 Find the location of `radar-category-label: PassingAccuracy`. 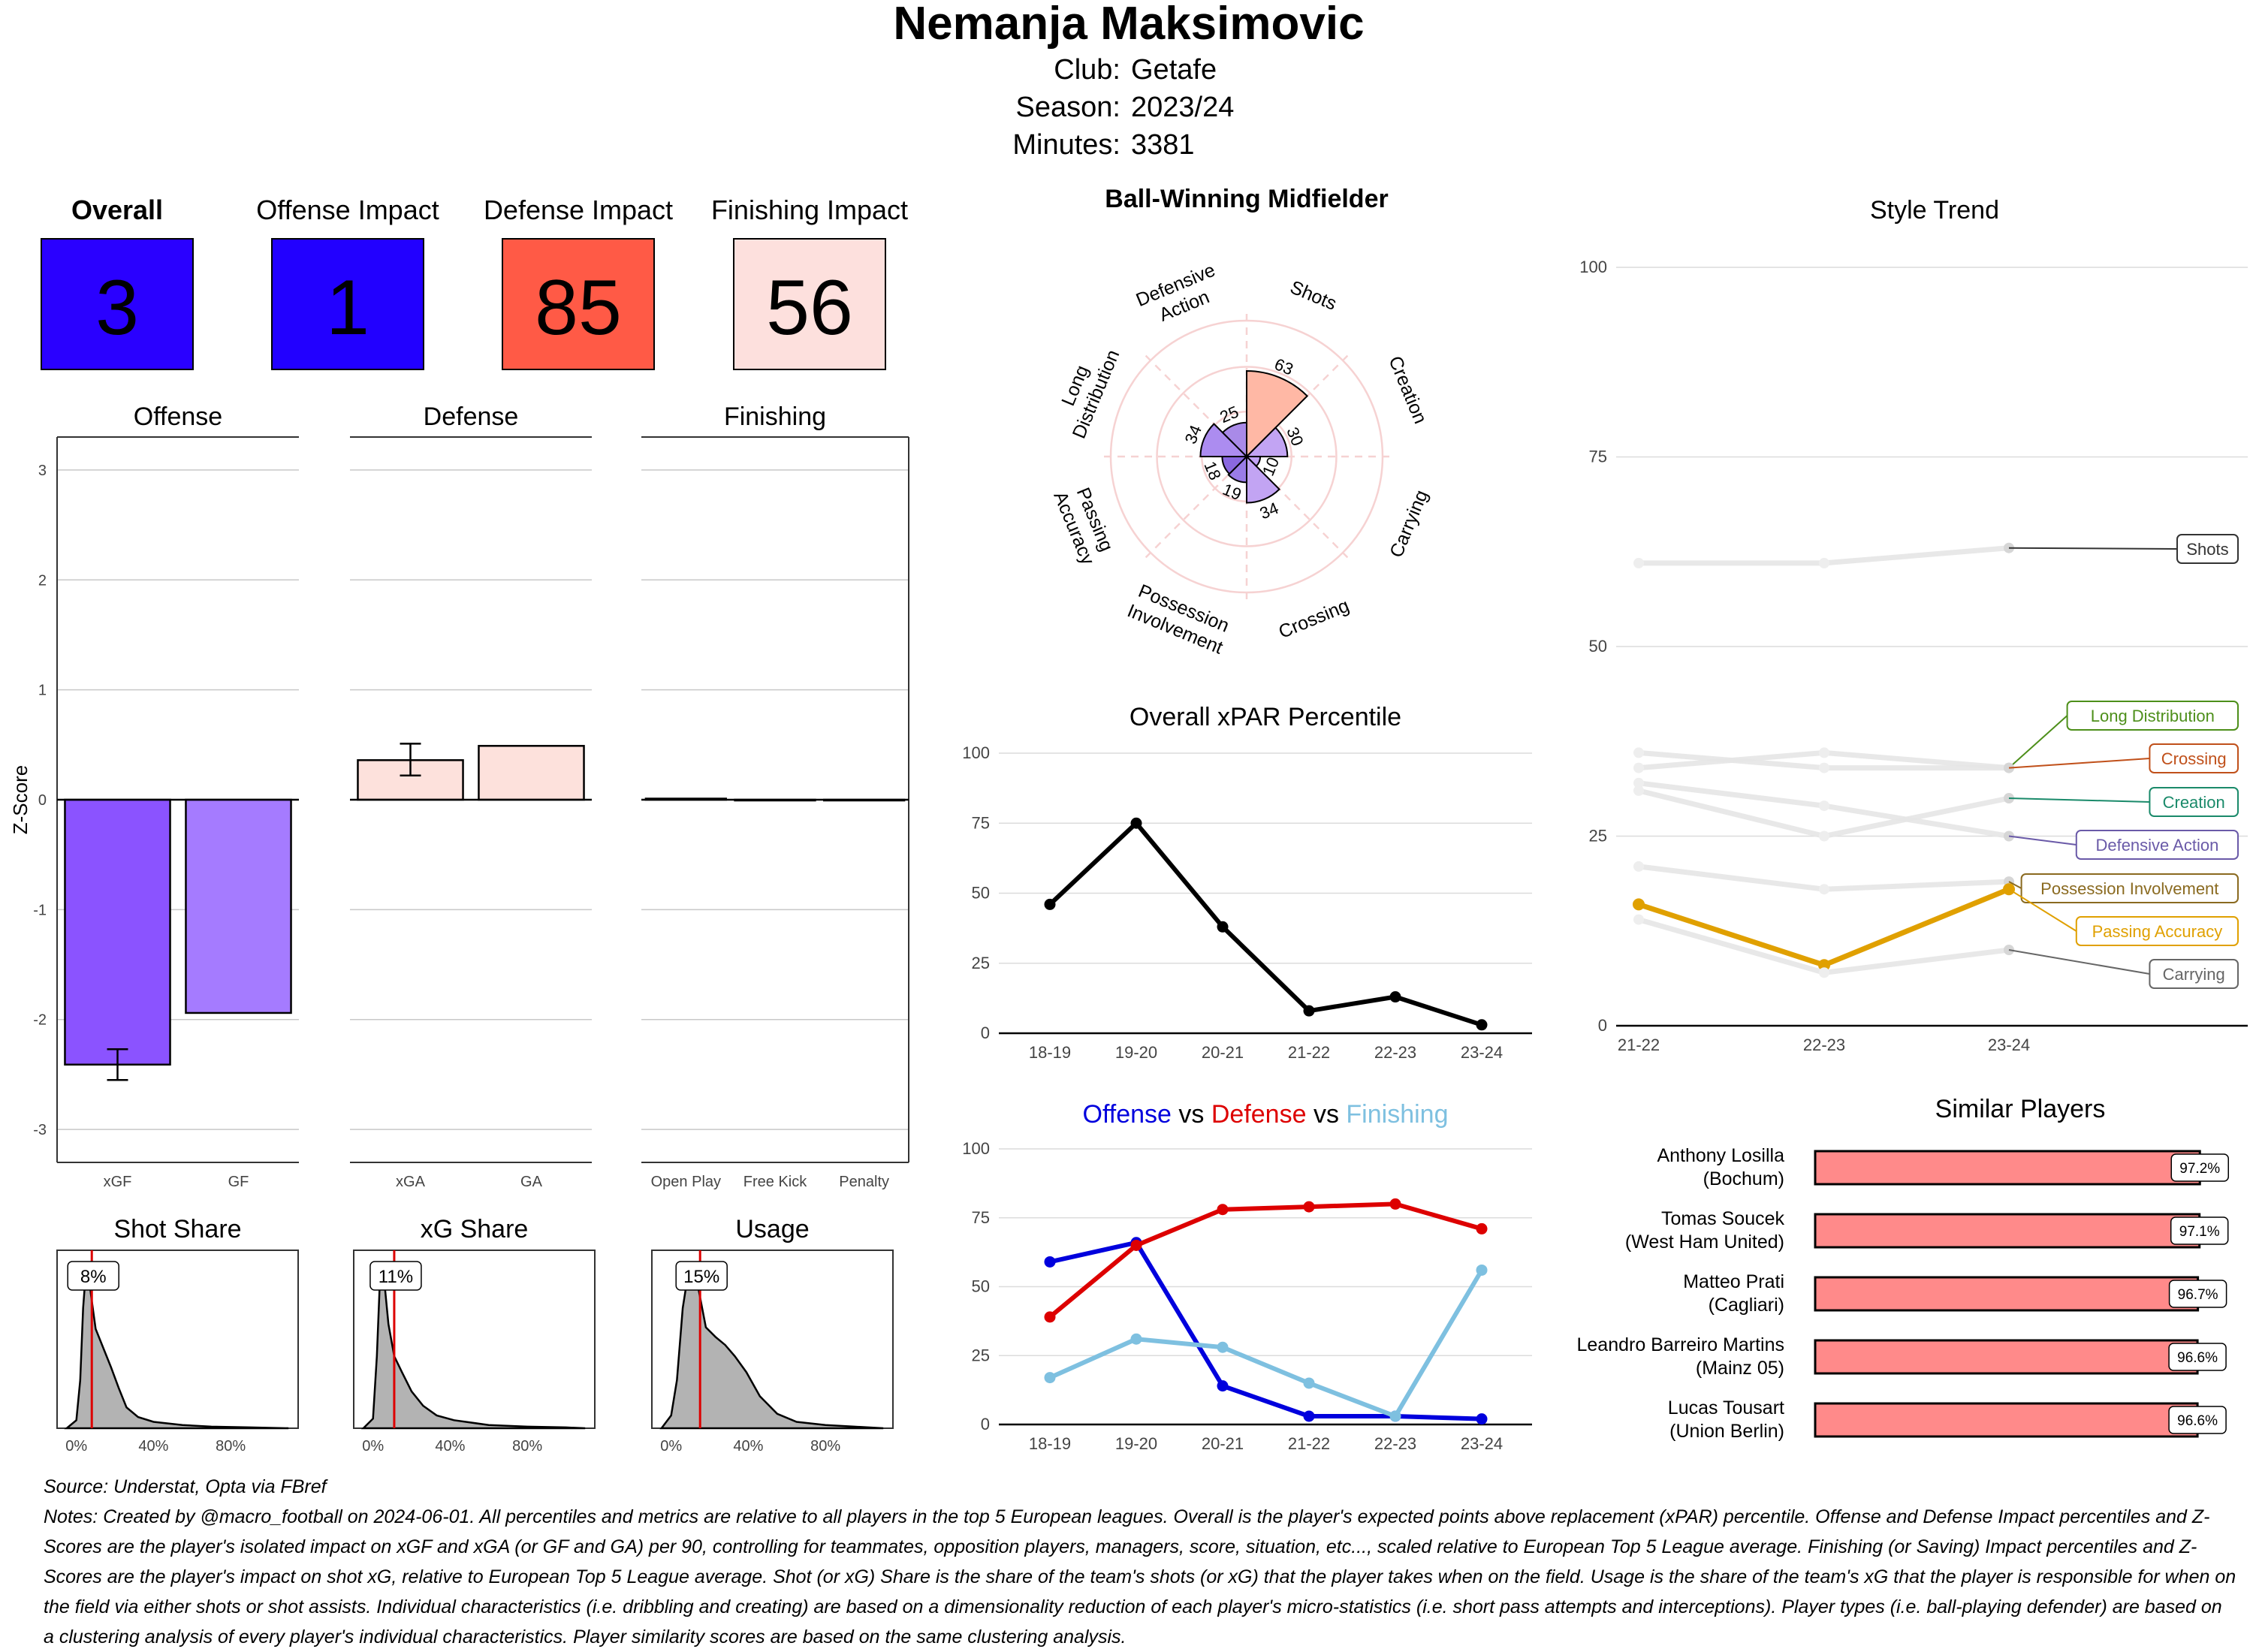

radar-category-label: PassingAccuracy is located at coordinates (1084, 524).